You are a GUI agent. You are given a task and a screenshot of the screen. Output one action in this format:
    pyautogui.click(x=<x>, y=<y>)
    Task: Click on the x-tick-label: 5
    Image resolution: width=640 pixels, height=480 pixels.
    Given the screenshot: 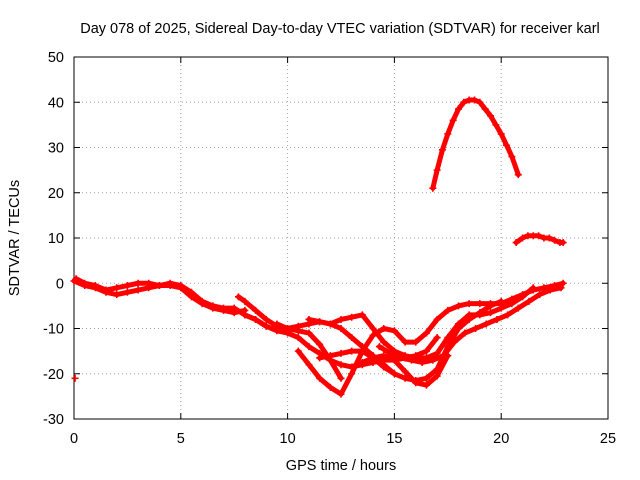 What is the action you would take?
    pyautogui.click(x=181, y=439)
    